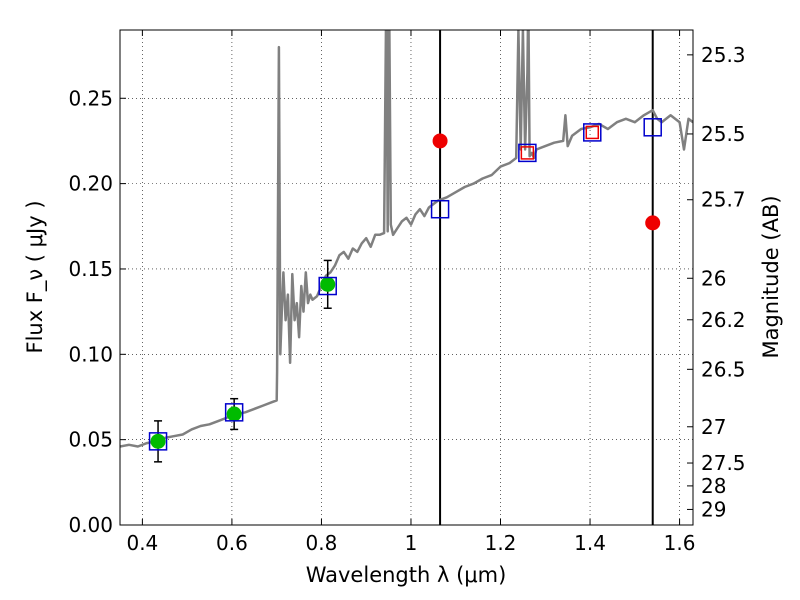 The width and height of the screenshot is (800, 600). Describe the element at coordinates (90, 525) in the screenshot. I see `y-tick-label-0: 0.00` at that location.